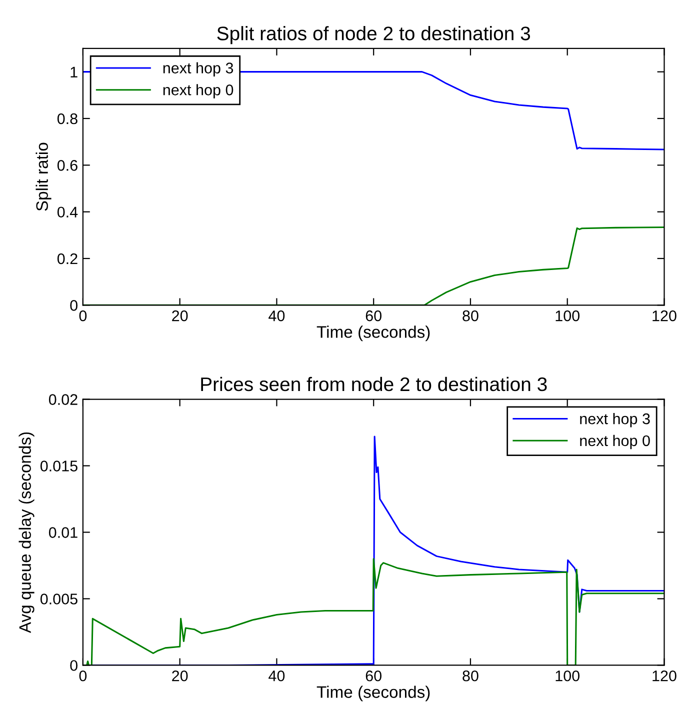 The image size is (697, 713). Describe the element at coordinates (59, 466) in the screenshot. I see `y-tick-label: 0.015` at that location.